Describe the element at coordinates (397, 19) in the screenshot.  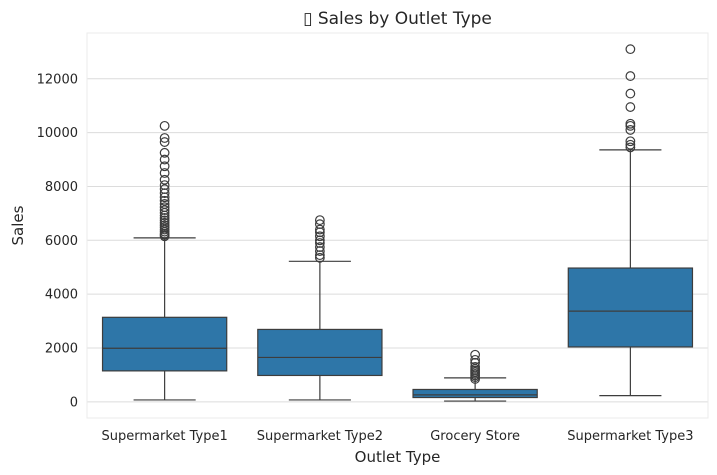
I see `chart-title: ▯ Sales by Outlet Type` at that location.